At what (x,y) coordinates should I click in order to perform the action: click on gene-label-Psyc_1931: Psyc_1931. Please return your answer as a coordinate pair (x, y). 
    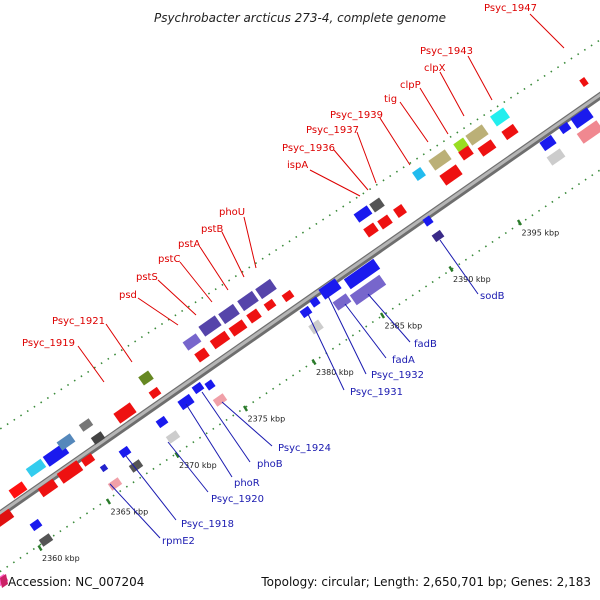
    Looking at the image, I should click on (376, 392).